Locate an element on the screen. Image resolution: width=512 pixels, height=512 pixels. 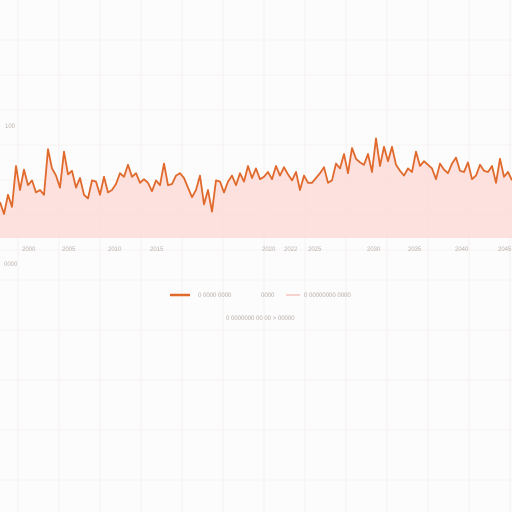
x-tick-label: 2005 is located at coordinates (69, 250).